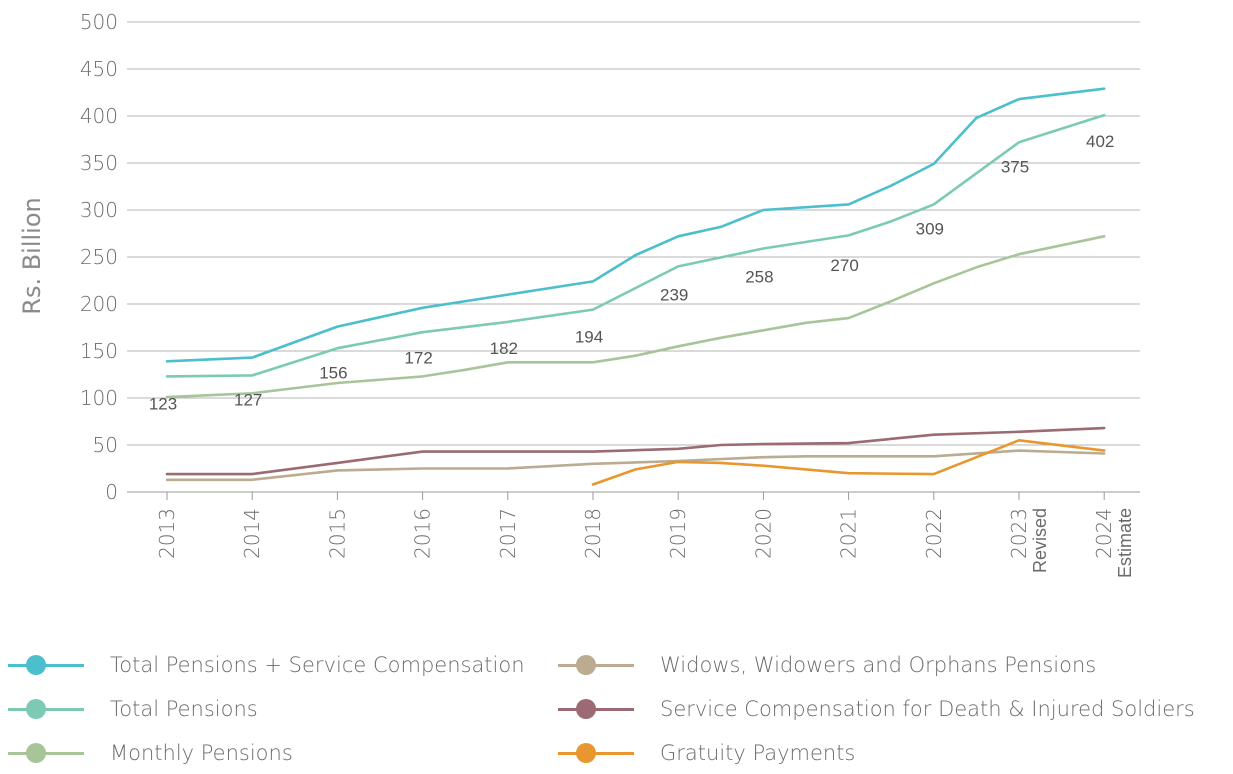 The width and height of the screenshot is (1233, 774). Describe the element at coordinates (99, 398) in the screenshot. I see `y-tick-label: 100` at that location.